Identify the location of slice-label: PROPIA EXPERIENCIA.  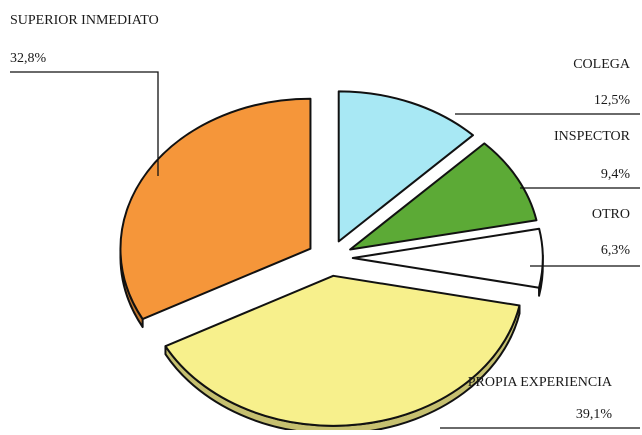
(540, 382).